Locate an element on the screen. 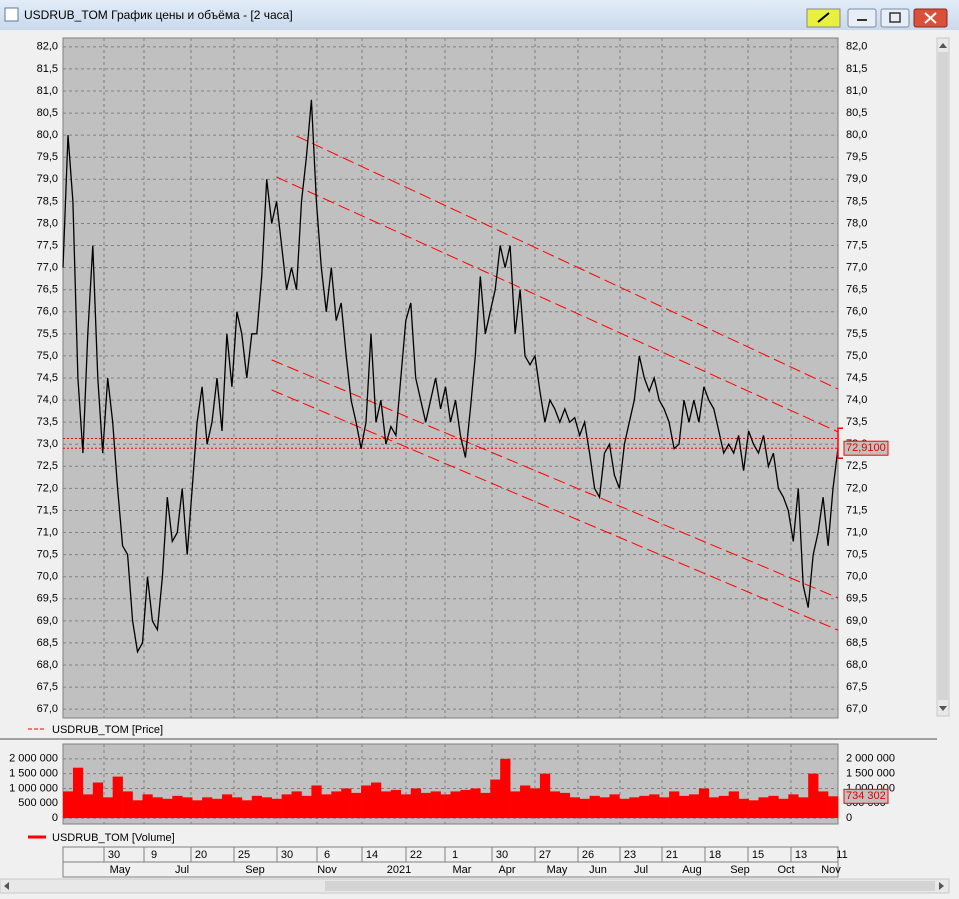  horizontal-thumb is located at coordinates (630, 886).